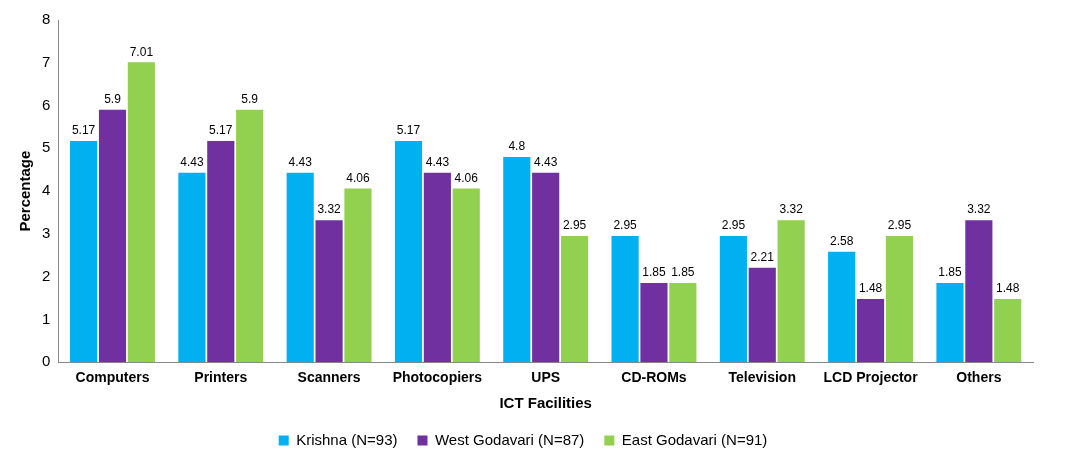 The width and height of the screenshot is (1065, 467). I want to click on y-tick-label: 5, so click(46, 147).